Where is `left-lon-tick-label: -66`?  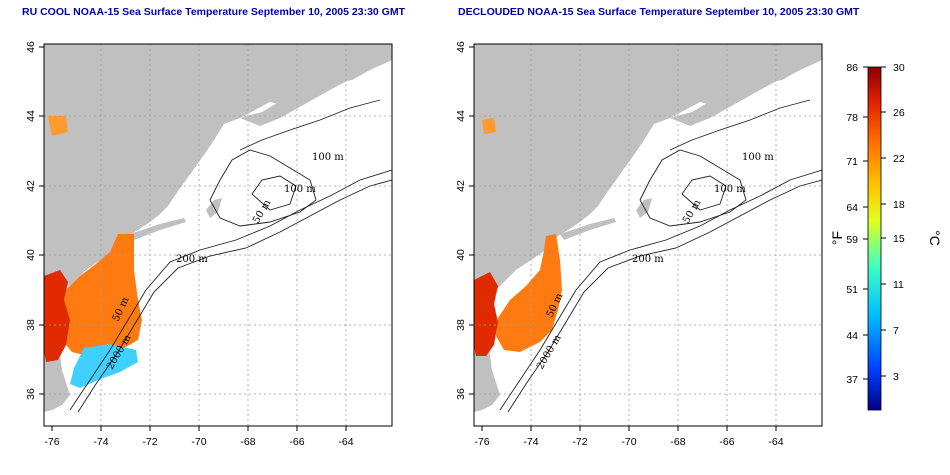 left-lon-tick-label: -66 is located at coordinates (296, 442).